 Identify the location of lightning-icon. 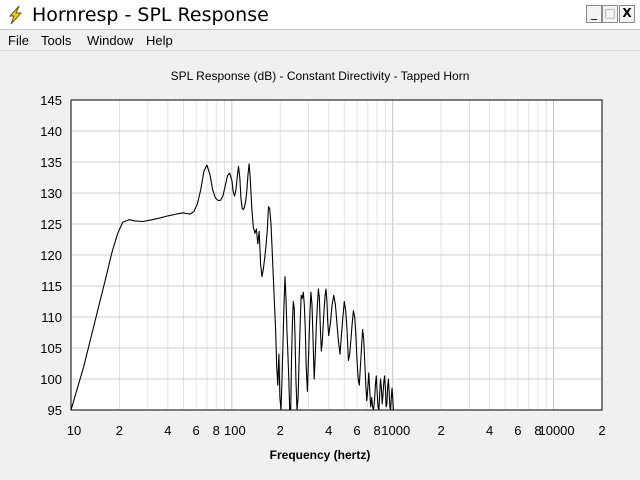
(15, 15).